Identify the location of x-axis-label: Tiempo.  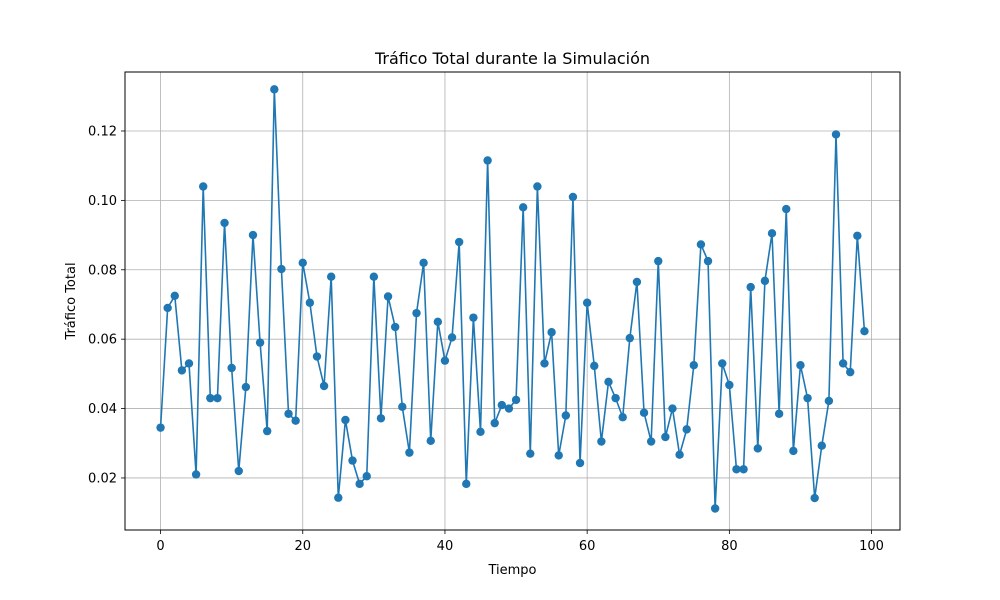
(511, 570).